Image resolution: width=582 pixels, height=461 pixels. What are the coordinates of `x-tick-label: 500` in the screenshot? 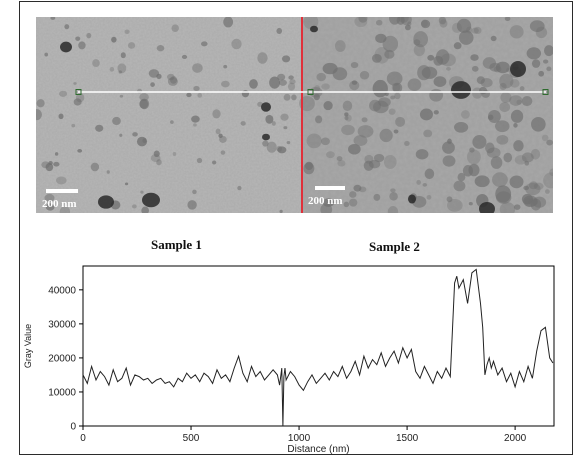 It's located at (191, 438).